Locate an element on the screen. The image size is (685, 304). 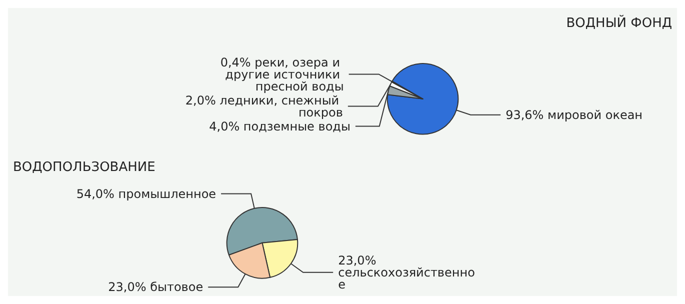
slice-label: 23,0% бытовое is located at coordinates (156, 287).